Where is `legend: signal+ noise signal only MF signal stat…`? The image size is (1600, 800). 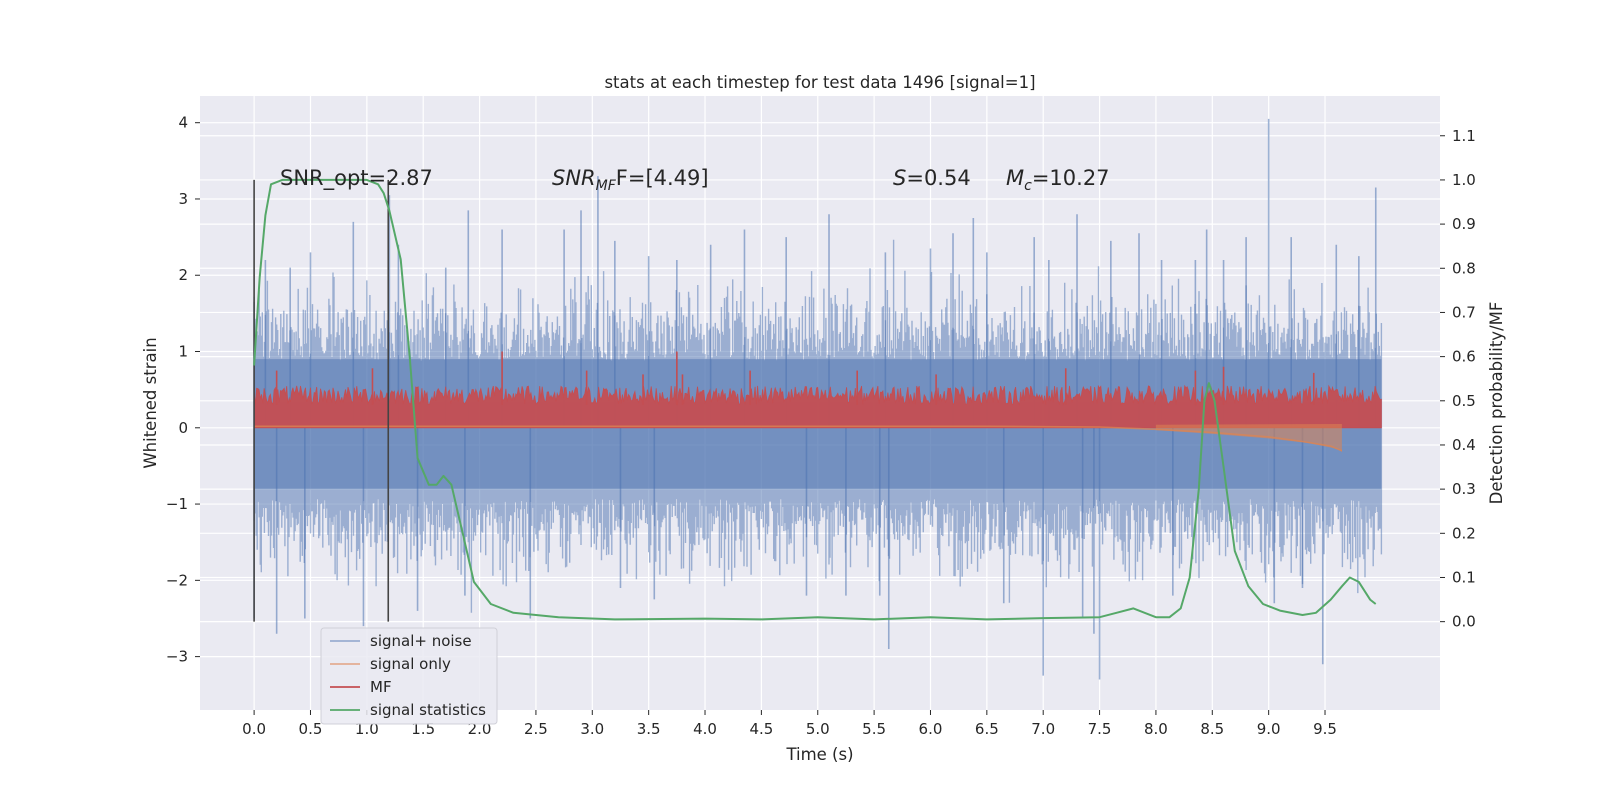 legend: signal+ noise signal only MF signal stat… is located at coordinates (409, 676).